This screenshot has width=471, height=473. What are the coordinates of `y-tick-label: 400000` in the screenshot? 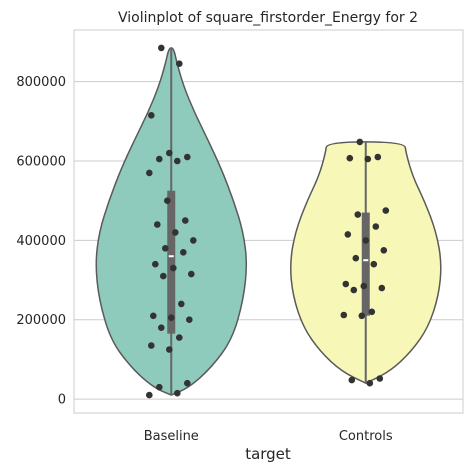 It's located at (41, 241).